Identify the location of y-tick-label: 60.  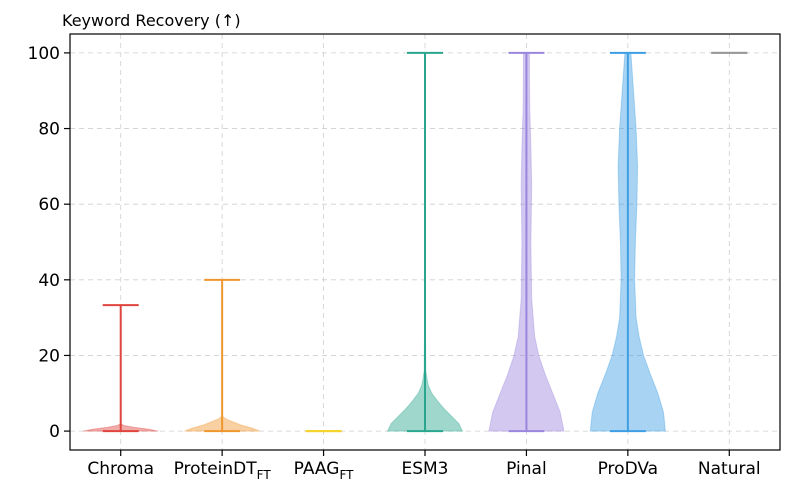
(49, 205).